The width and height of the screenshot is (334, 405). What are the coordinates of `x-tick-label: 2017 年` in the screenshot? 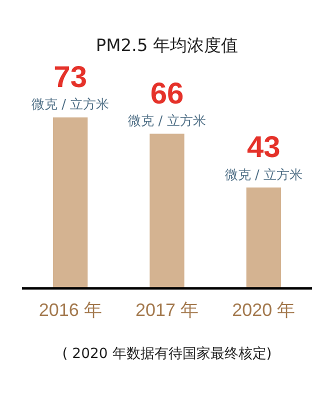 It's located at (167, 310).